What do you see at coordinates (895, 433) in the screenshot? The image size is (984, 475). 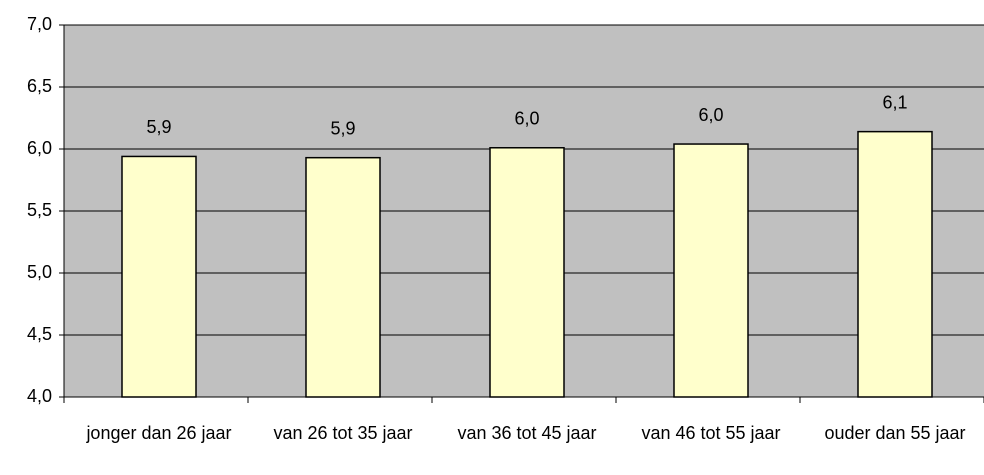 I see `x-tick-label: ouder dan 55 jaar` at bounding box center [895, 433].